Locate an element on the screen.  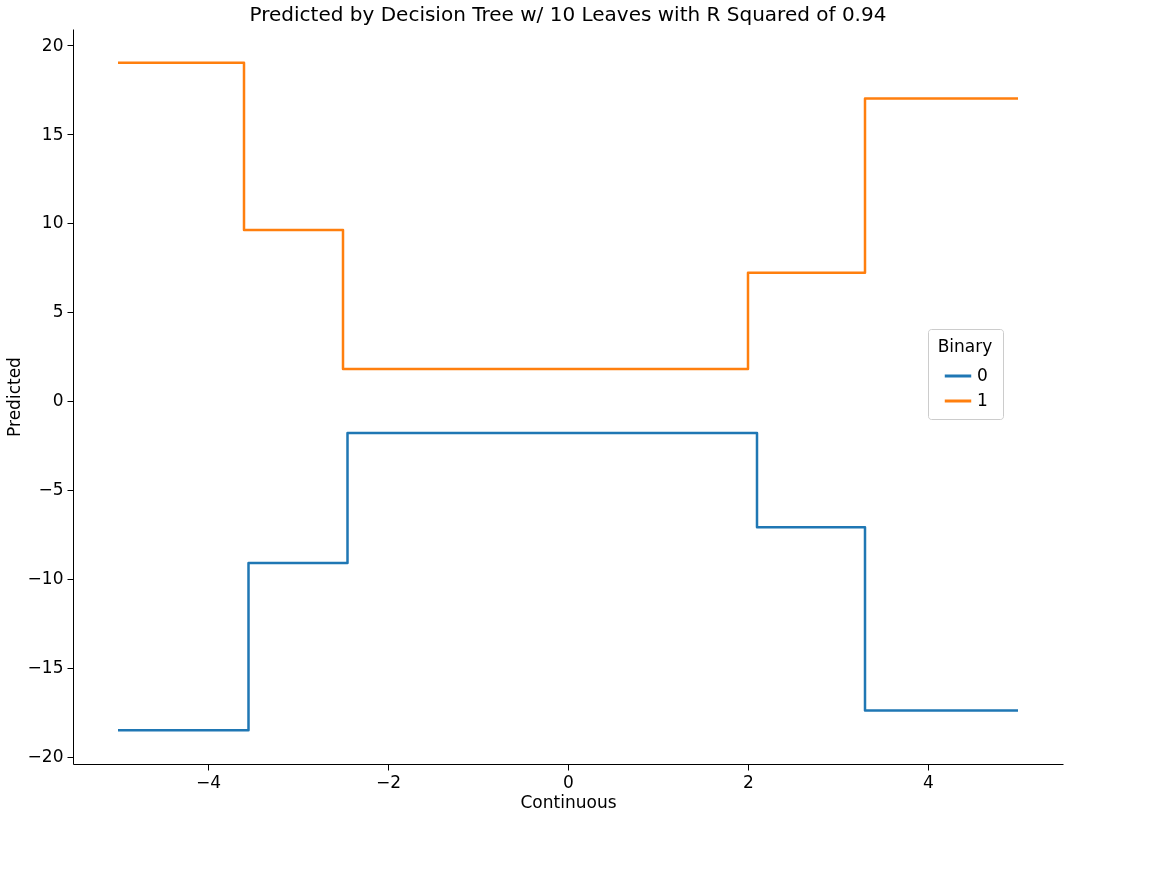
y-tick-label: 5 is located at coordinates (58, 311).